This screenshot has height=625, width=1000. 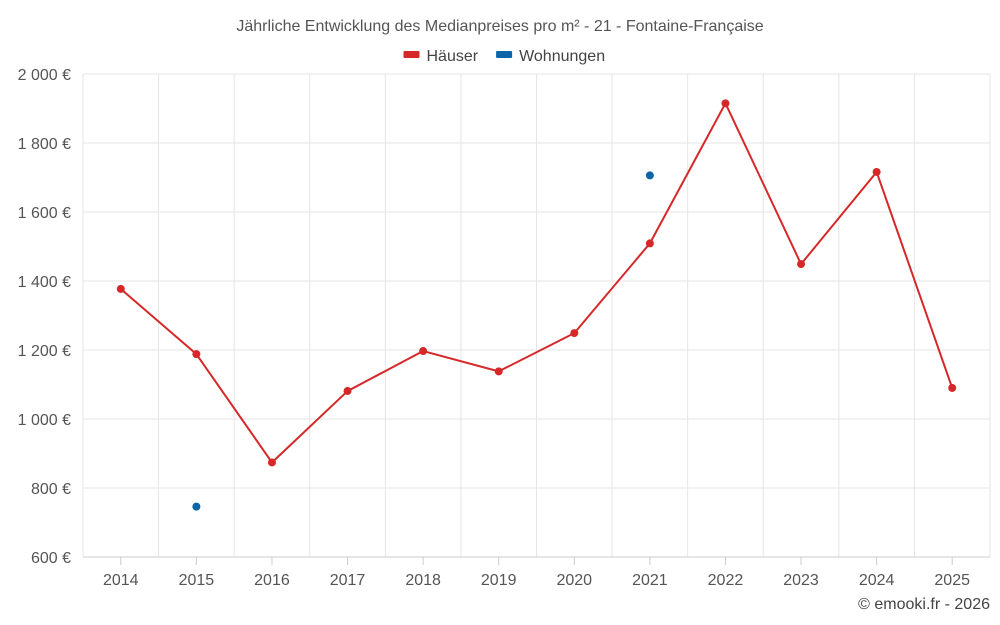 What do you see at coordinates (453, 56) in the screenshot?
I see `legend-label: Häuser` at bounding box center [453, 56].